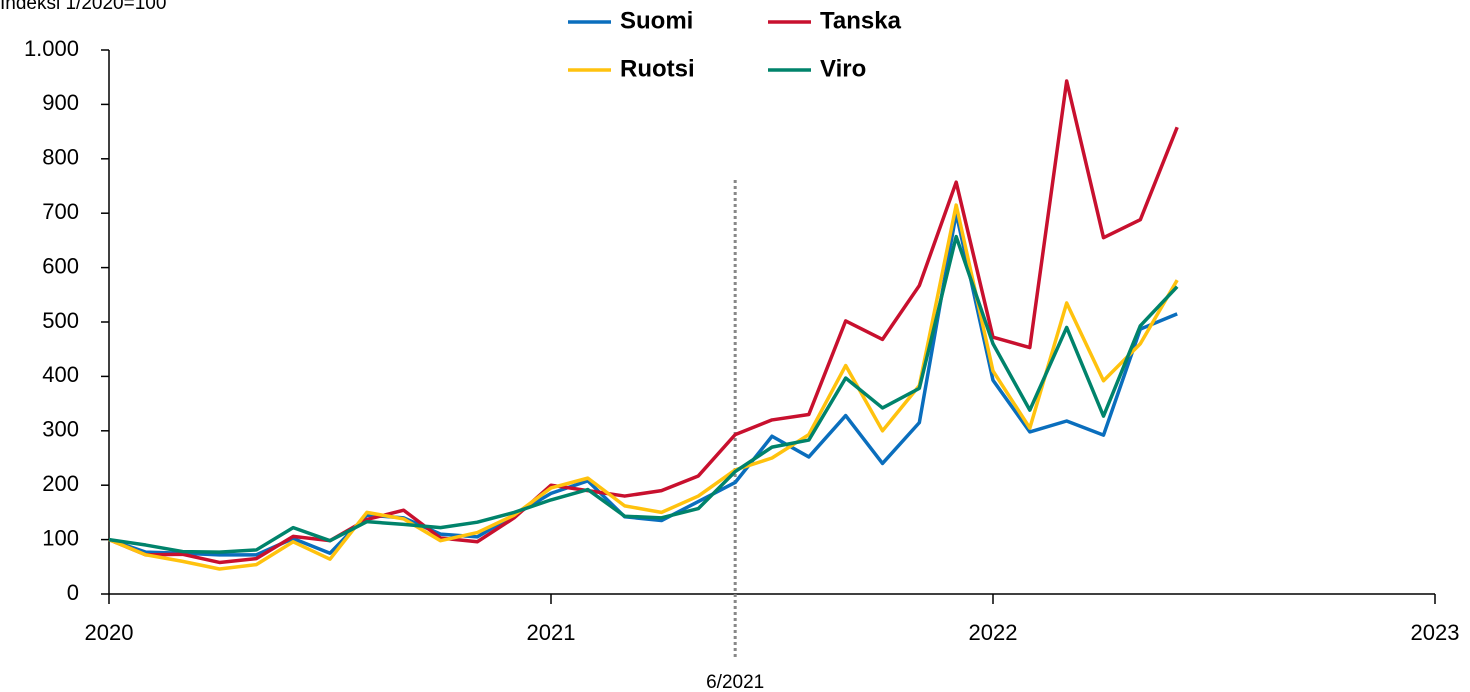 The height and width of the screenshot is (692, 1470). I want to click on y-tick-label: 600, so click(60, 265).